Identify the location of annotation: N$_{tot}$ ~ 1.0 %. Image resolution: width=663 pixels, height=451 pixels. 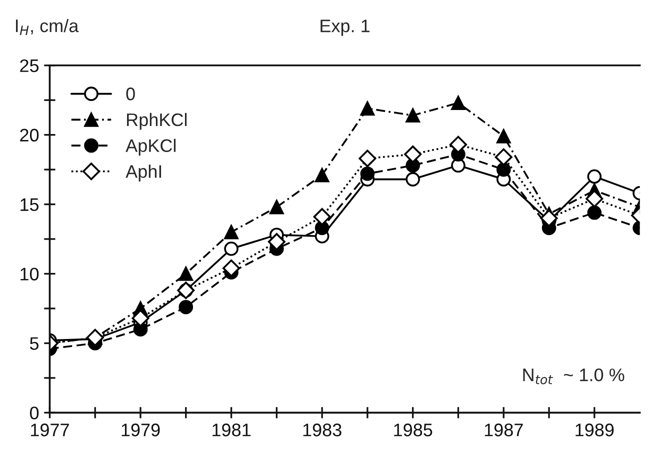
(573, 376).